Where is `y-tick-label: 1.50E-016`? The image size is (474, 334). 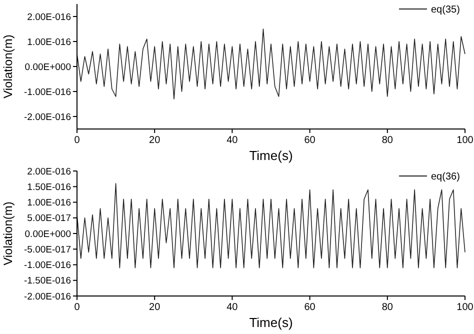
y-tick-label: 1.50E-016 is located at coordinates (49, 187).